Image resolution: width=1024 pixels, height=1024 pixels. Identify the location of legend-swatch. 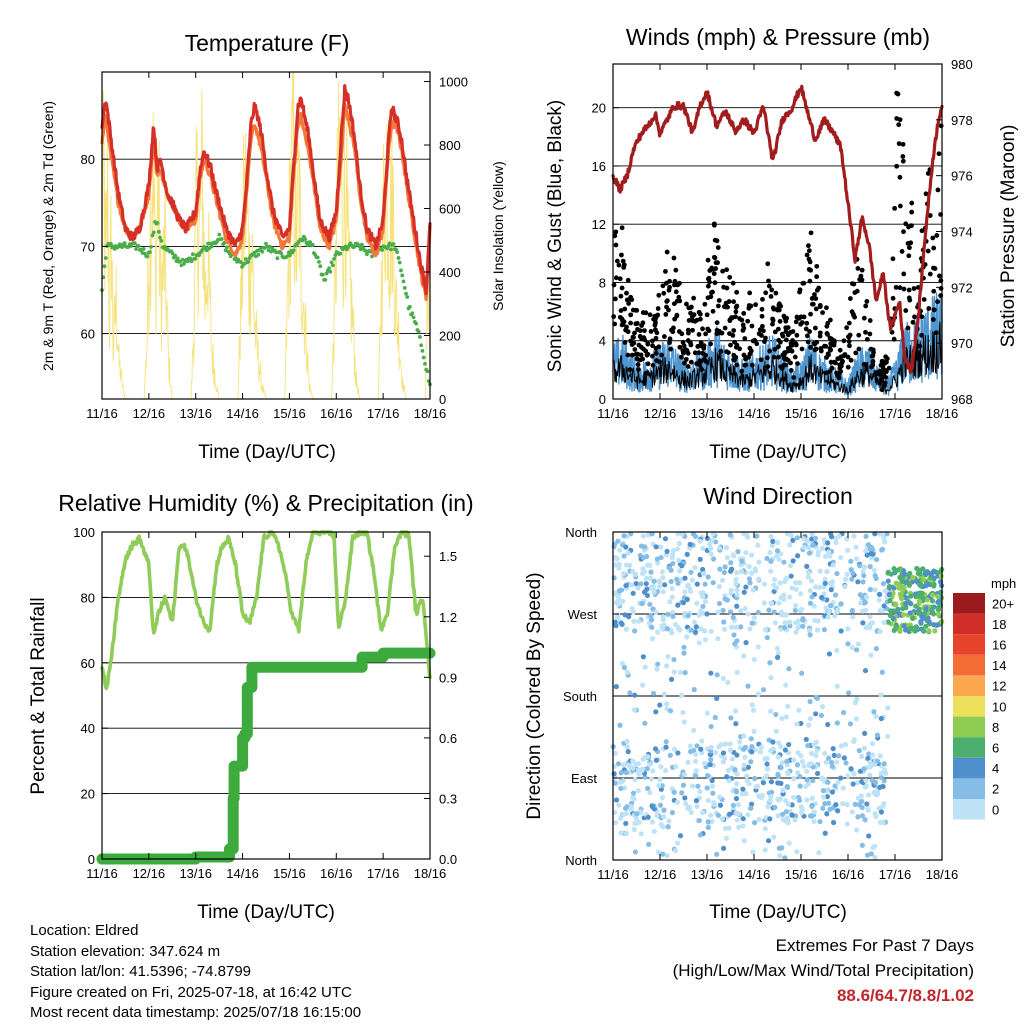
(969, 747).